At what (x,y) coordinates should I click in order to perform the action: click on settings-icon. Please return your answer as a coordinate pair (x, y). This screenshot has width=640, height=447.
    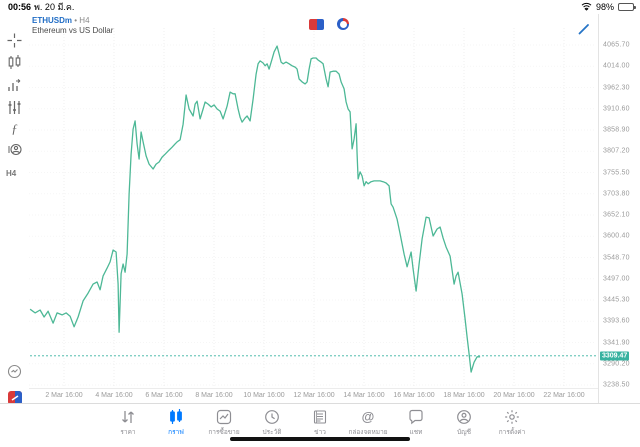
    Looking at the image, I should click on (512, 416).